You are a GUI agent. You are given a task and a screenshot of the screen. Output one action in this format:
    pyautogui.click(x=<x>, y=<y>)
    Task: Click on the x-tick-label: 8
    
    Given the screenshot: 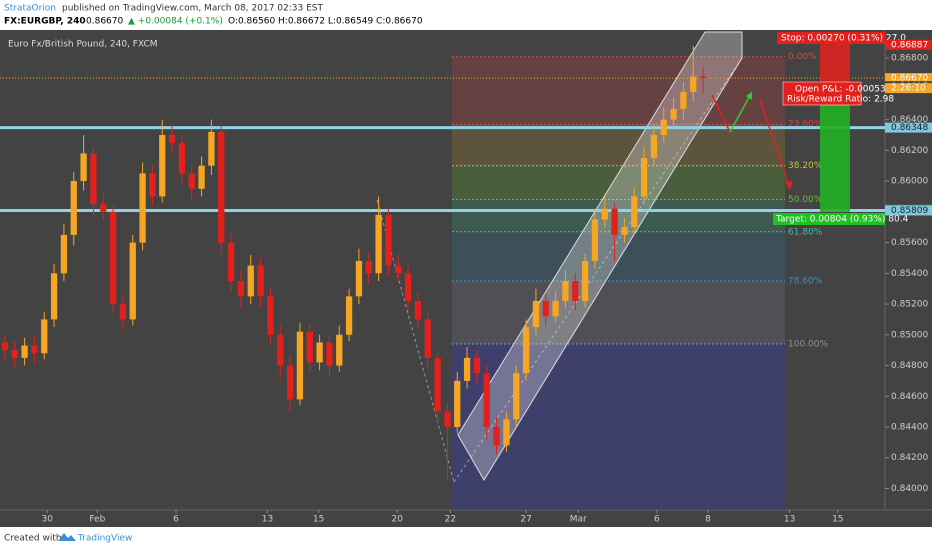 What is the action you would take?
    pyautogui.click(x=708, y=520)
    